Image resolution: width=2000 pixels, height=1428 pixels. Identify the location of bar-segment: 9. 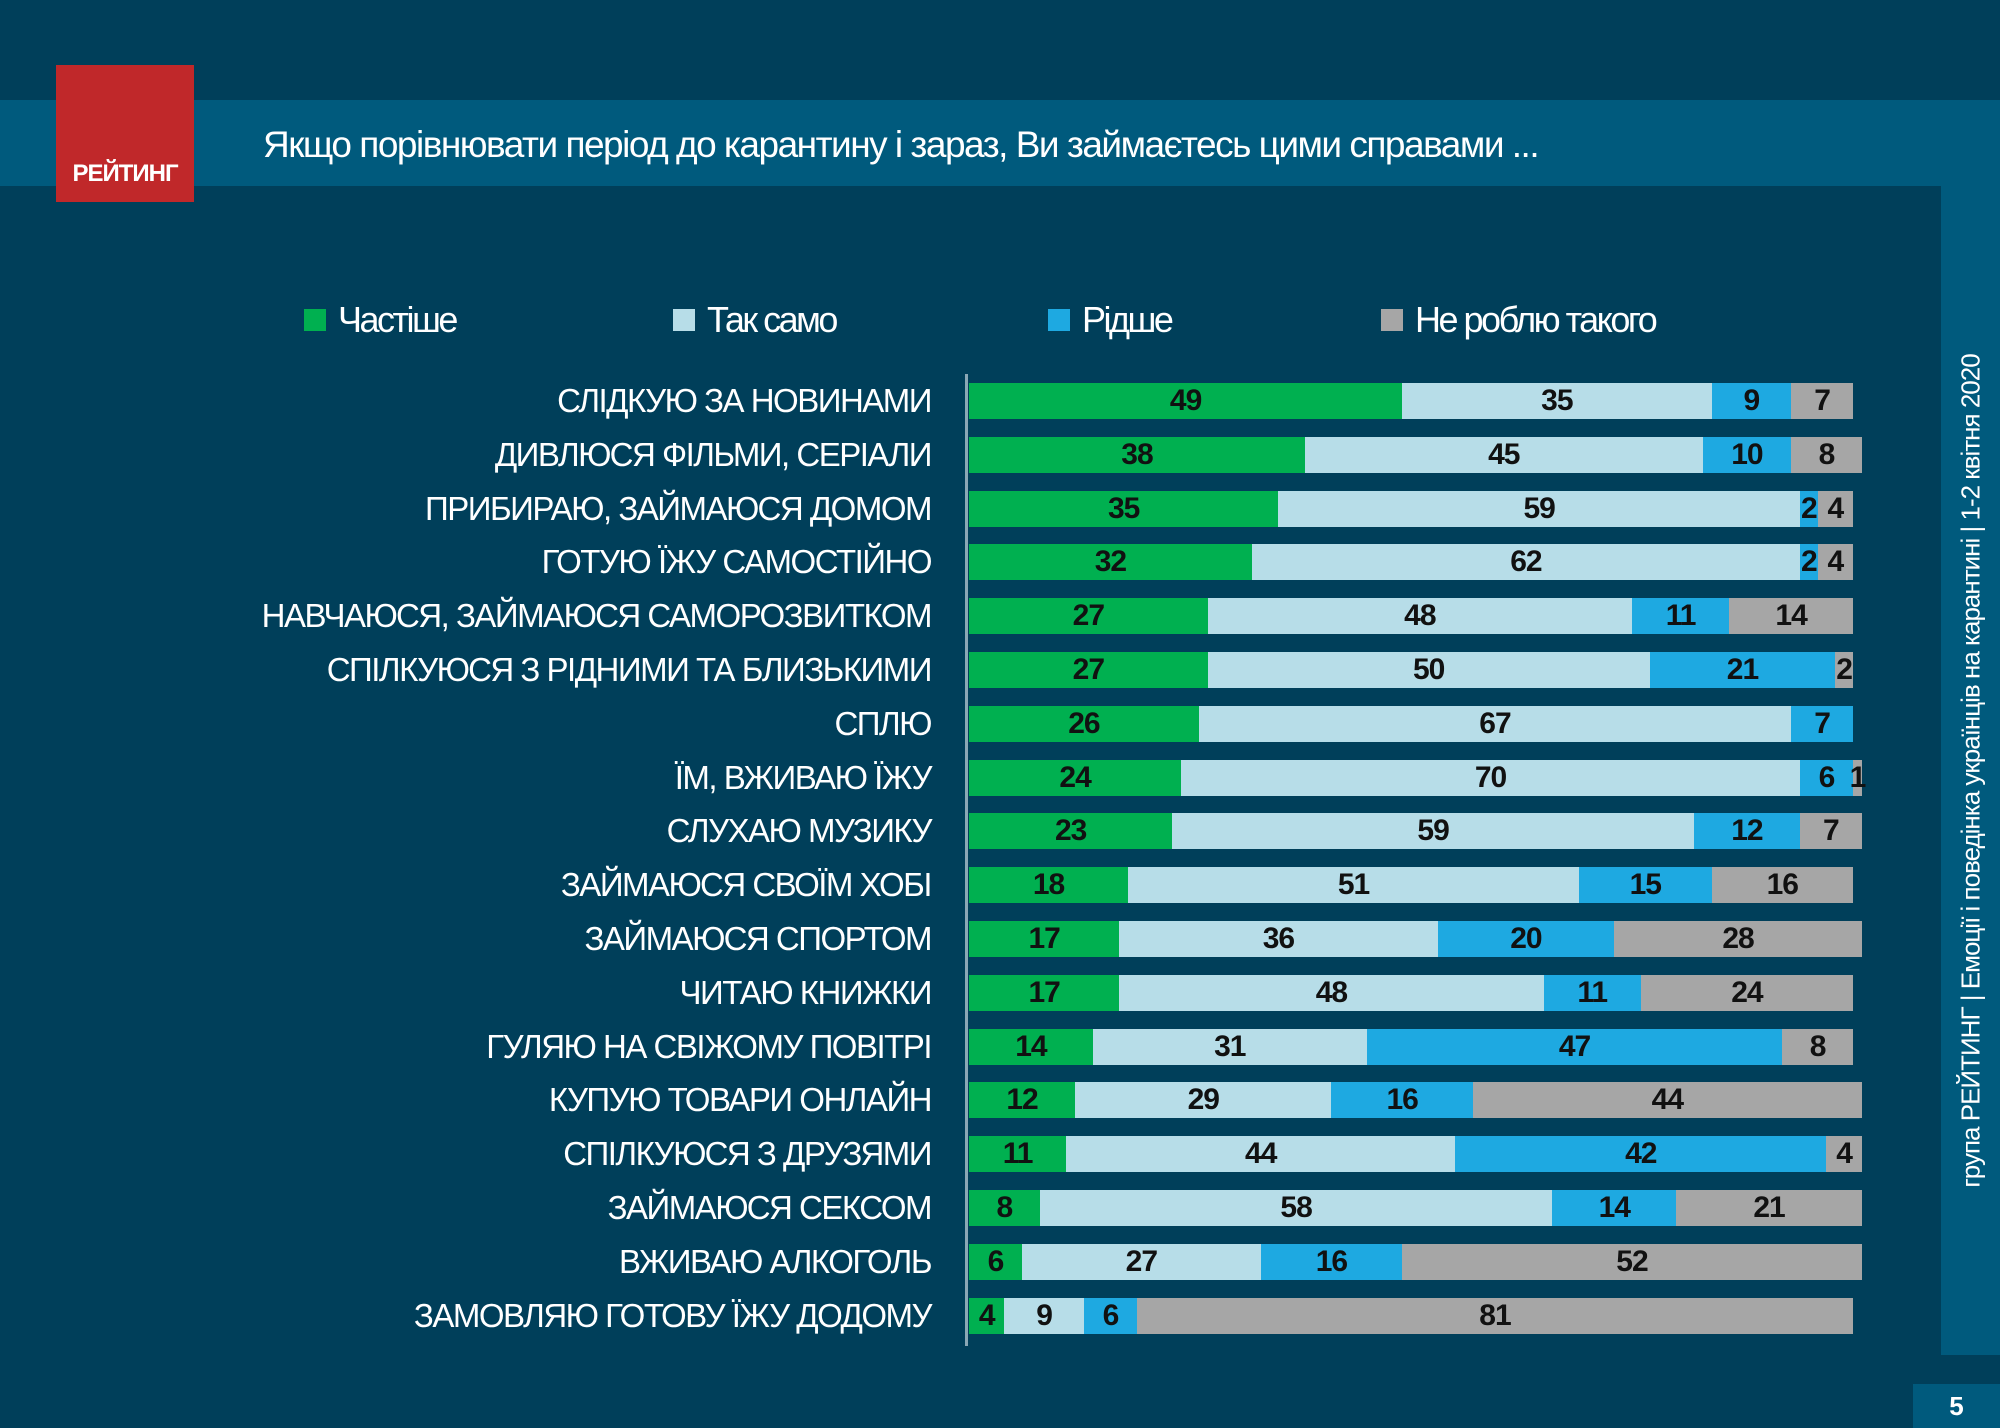
(1044, 1315).